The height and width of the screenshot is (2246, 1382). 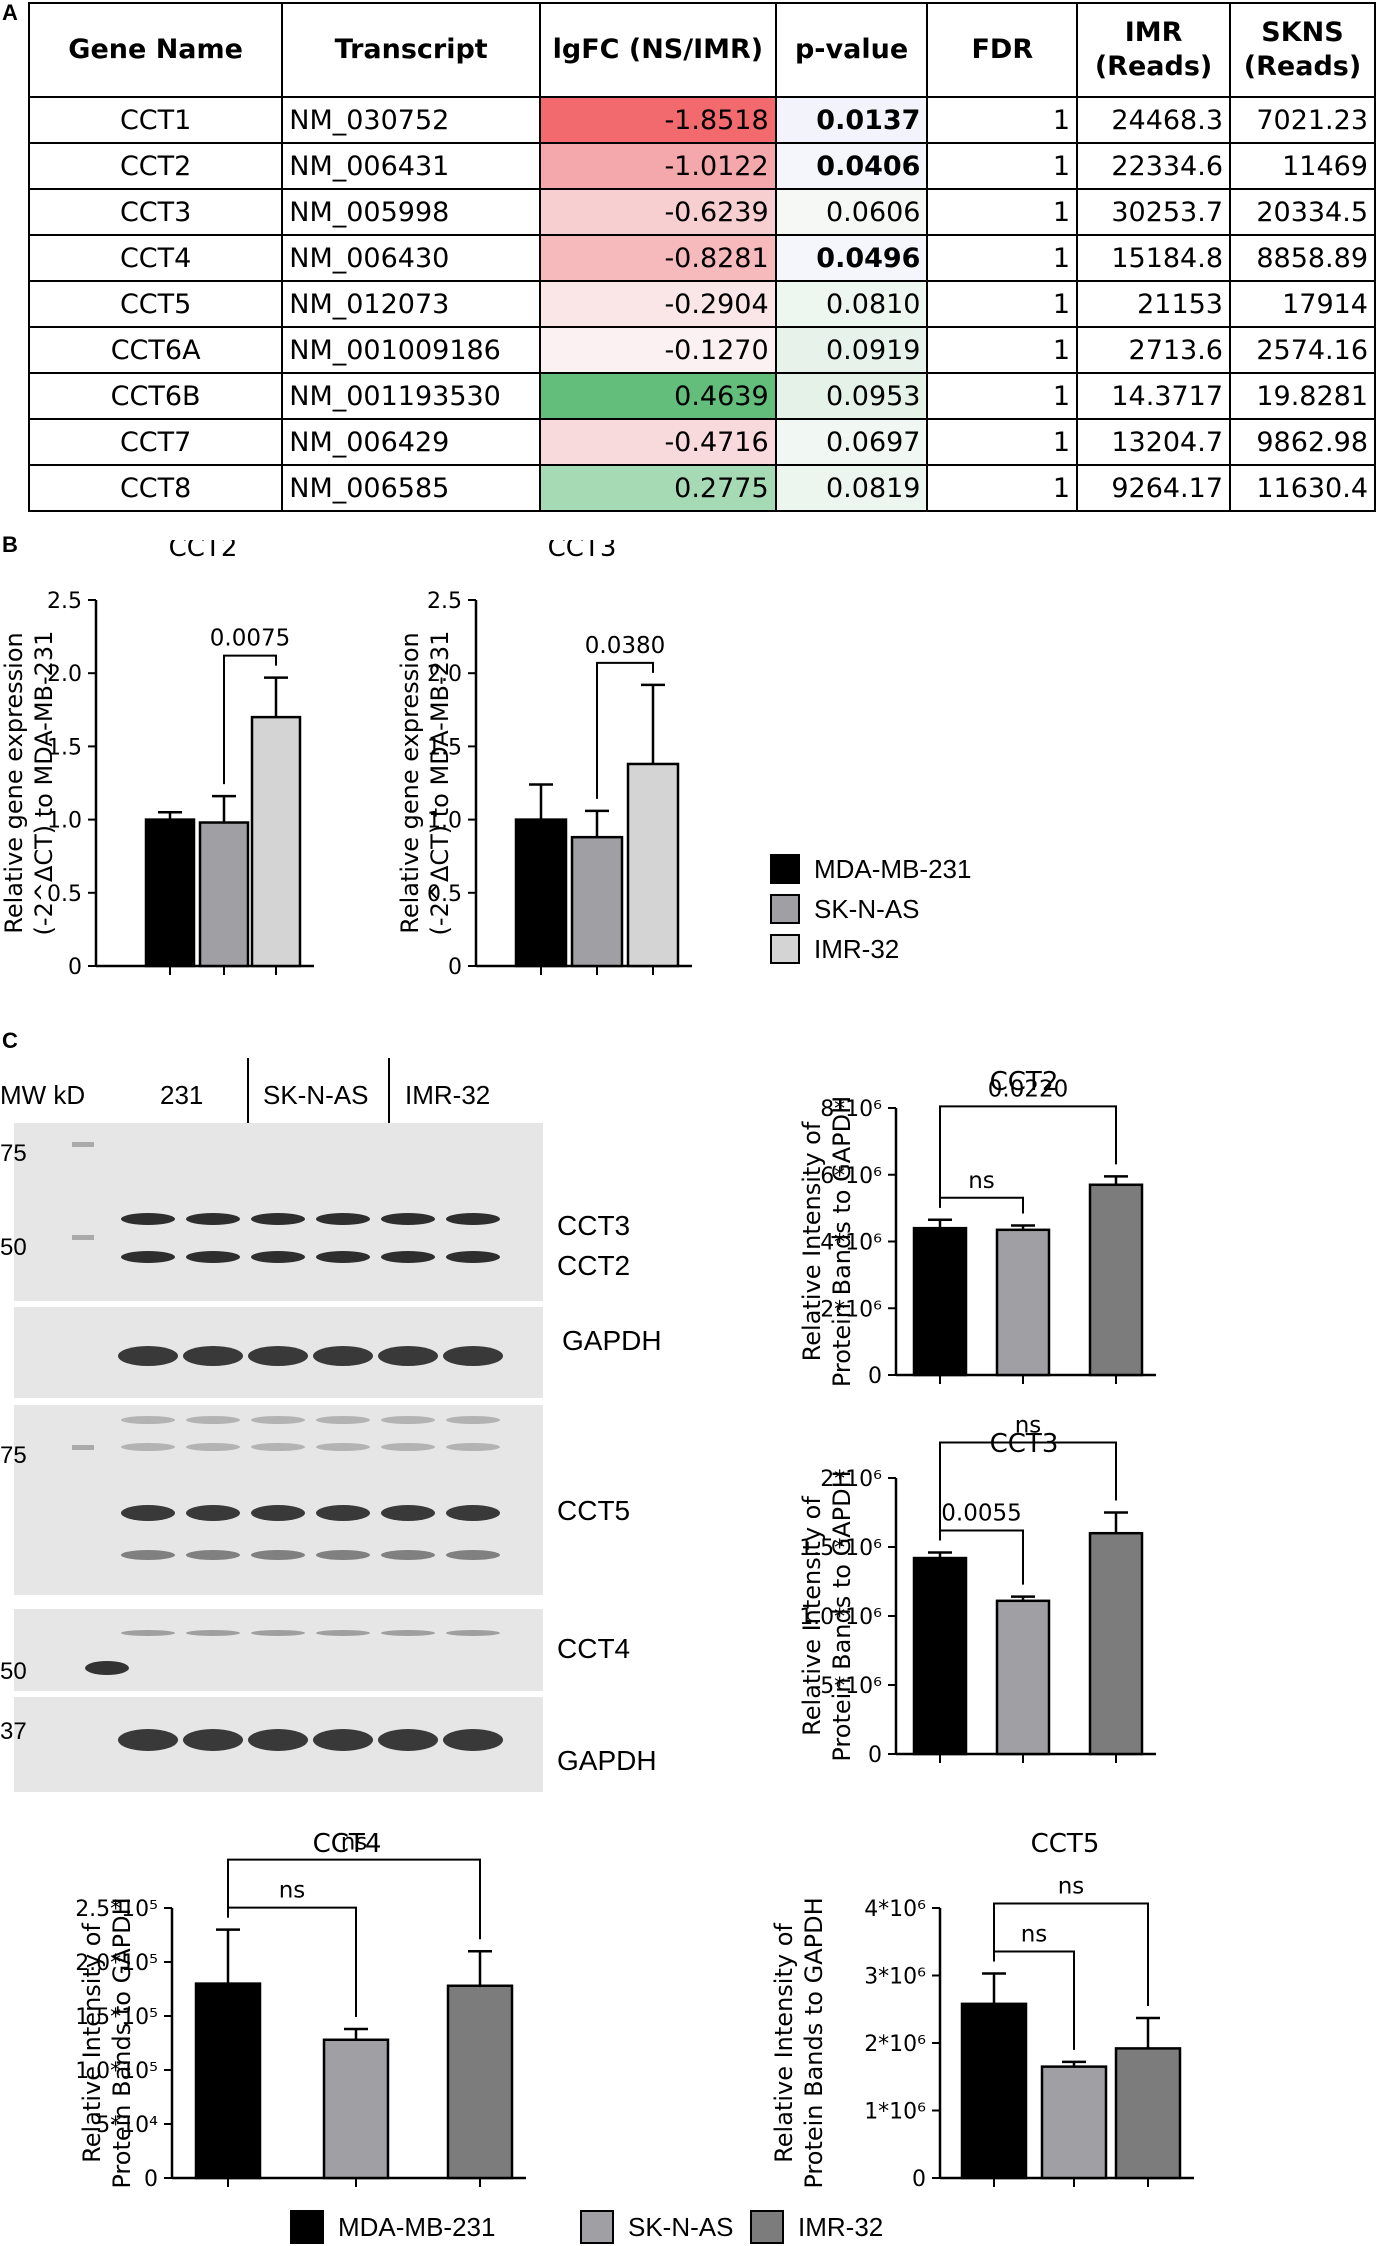 I want to click on imr-reads-cell: 30253.7, so click(x=1153, y=212).